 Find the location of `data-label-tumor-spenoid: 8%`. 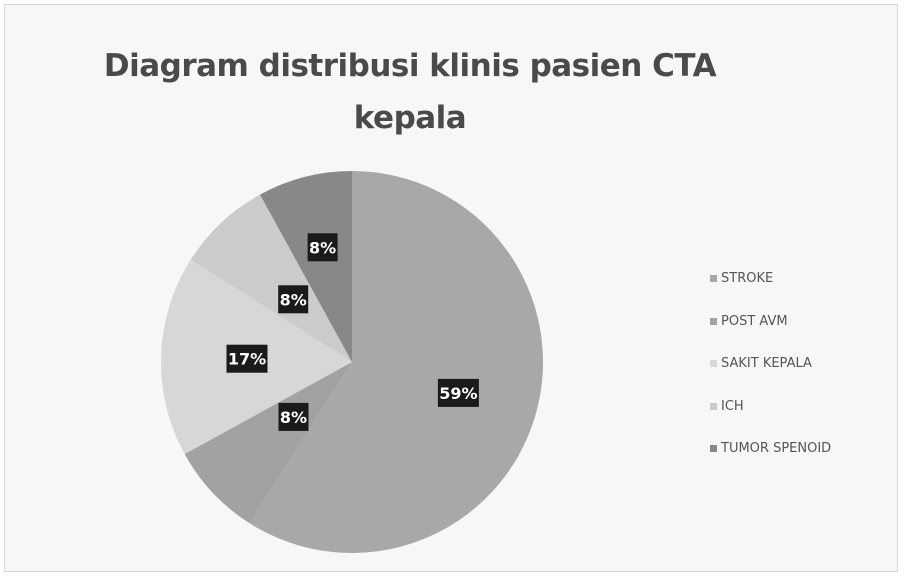

data-label-tumor-spenoid: 8% is located at coordinates (322, 247).